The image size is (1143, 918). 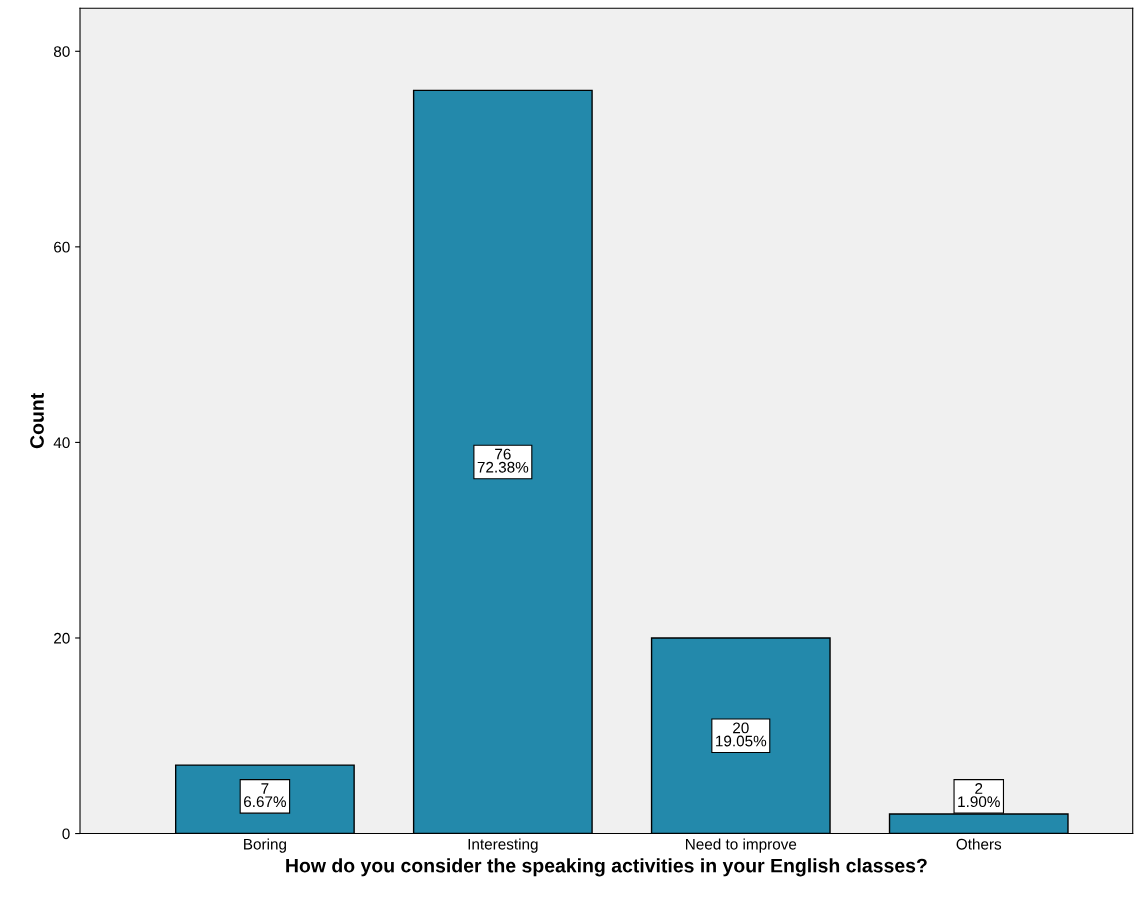 What do you see at coordinates (265, 845) in the screenshot?
I see `x-tick-label: Boring` at bounding box center [265, 845].